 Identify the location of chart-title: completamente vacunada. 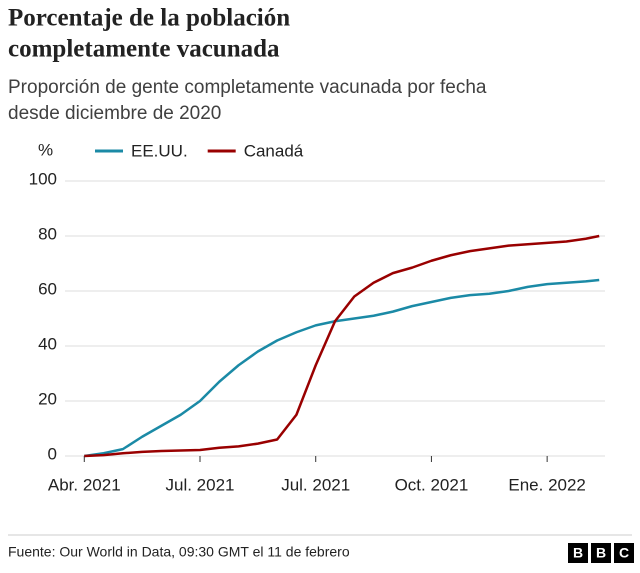
(144, 49).